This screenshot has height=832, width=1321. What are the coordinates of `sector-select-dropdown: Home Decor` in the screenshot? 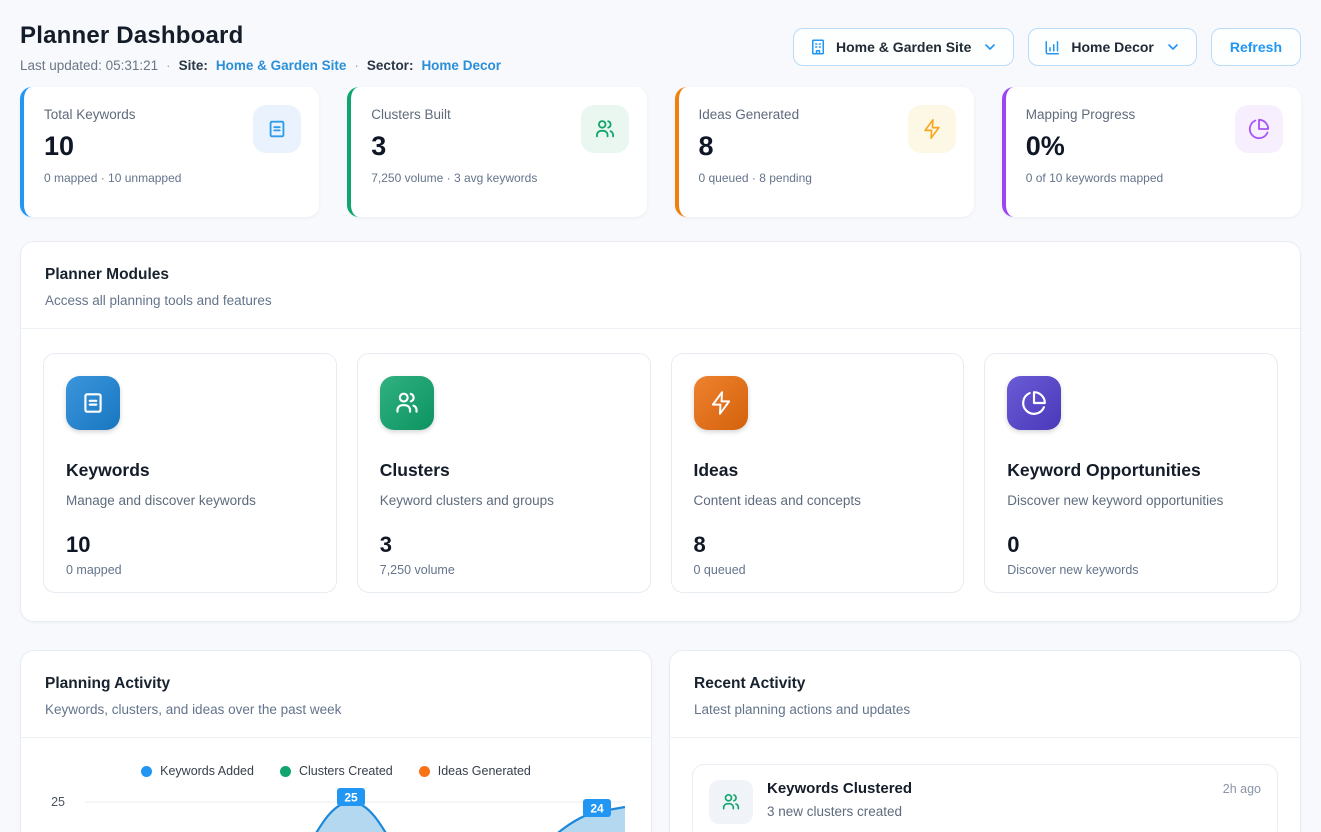 It's located at (1112, 47).